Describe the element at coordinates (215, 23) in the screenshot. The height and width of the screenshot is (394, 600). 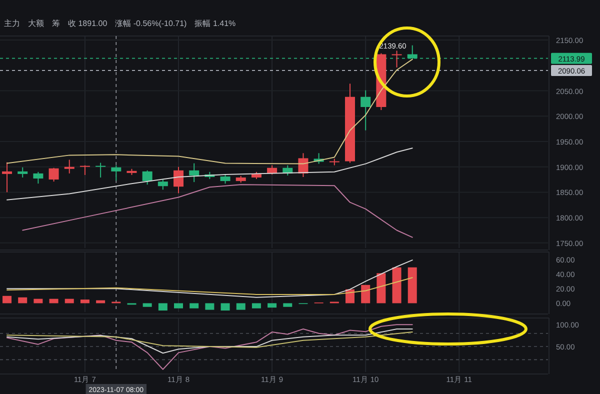
I see `text: 振幅 1.41%` at that location.